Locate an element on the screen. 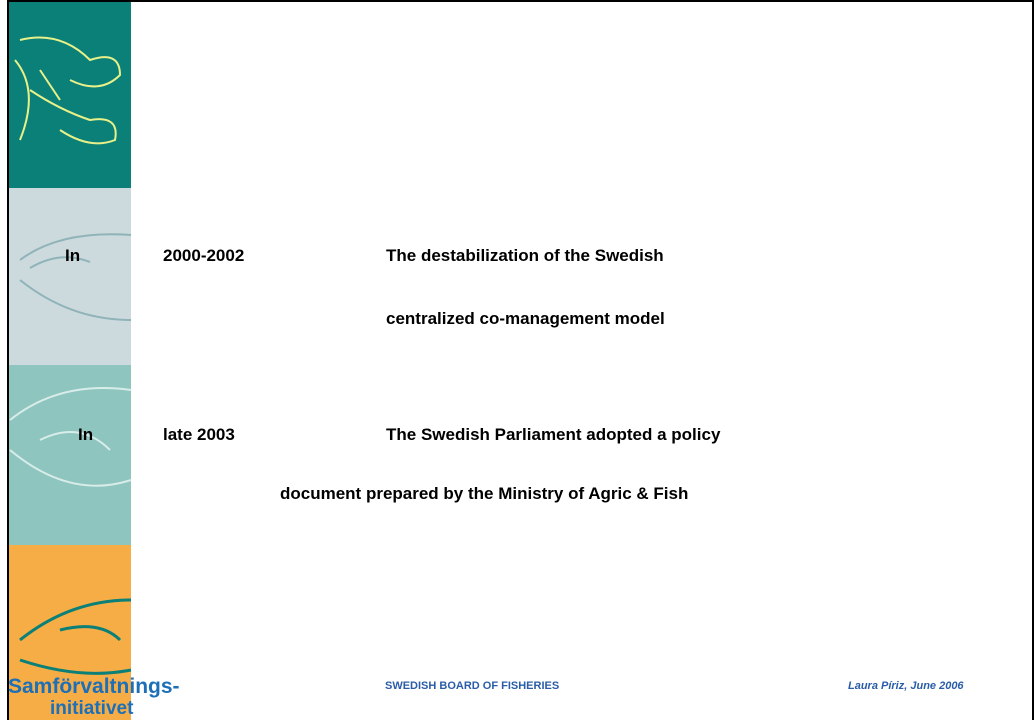 This screenshot has height=720, width=1034. panel-teal is located at coordinates (69, 94).